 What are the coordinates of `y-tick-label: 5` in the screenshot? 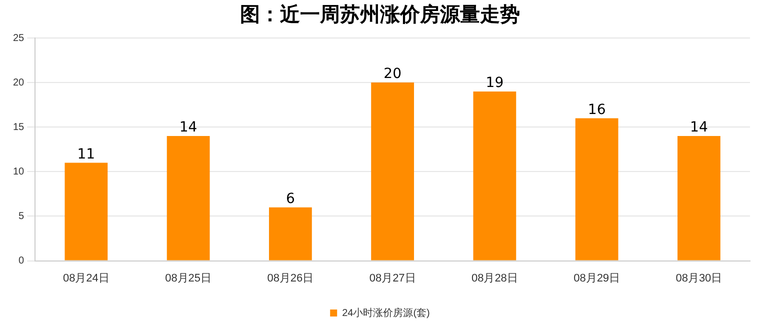 It's located at (21, 216).